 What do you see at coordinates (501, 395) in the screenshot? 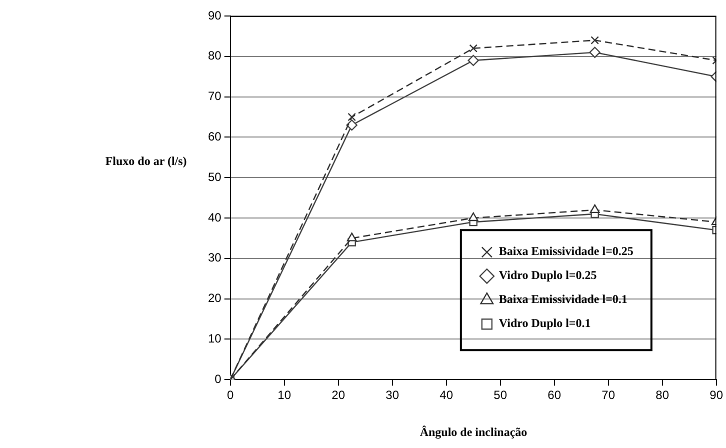
I see `x-tick-label: 50` at bounding box center [501, 395].